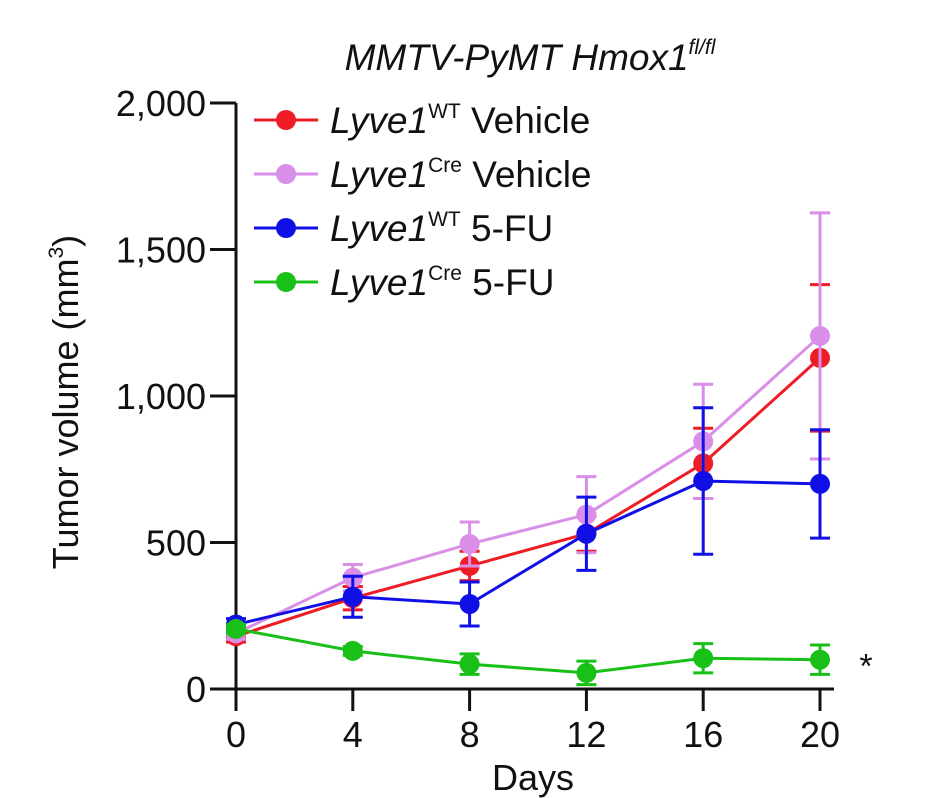 Image resolution: width=933 pixels, height=798 pixels. I want to click on legend-entry-2: Lyve1WT 5-FU, so click(403, 228).